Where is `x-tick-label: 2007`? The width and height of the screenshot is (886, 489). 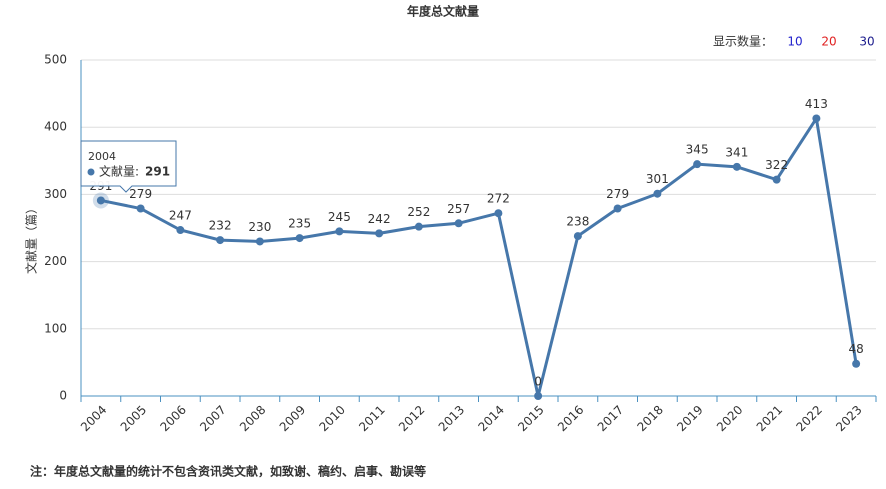 x-tick-label: 2007 is located at coordinates (212, 418).